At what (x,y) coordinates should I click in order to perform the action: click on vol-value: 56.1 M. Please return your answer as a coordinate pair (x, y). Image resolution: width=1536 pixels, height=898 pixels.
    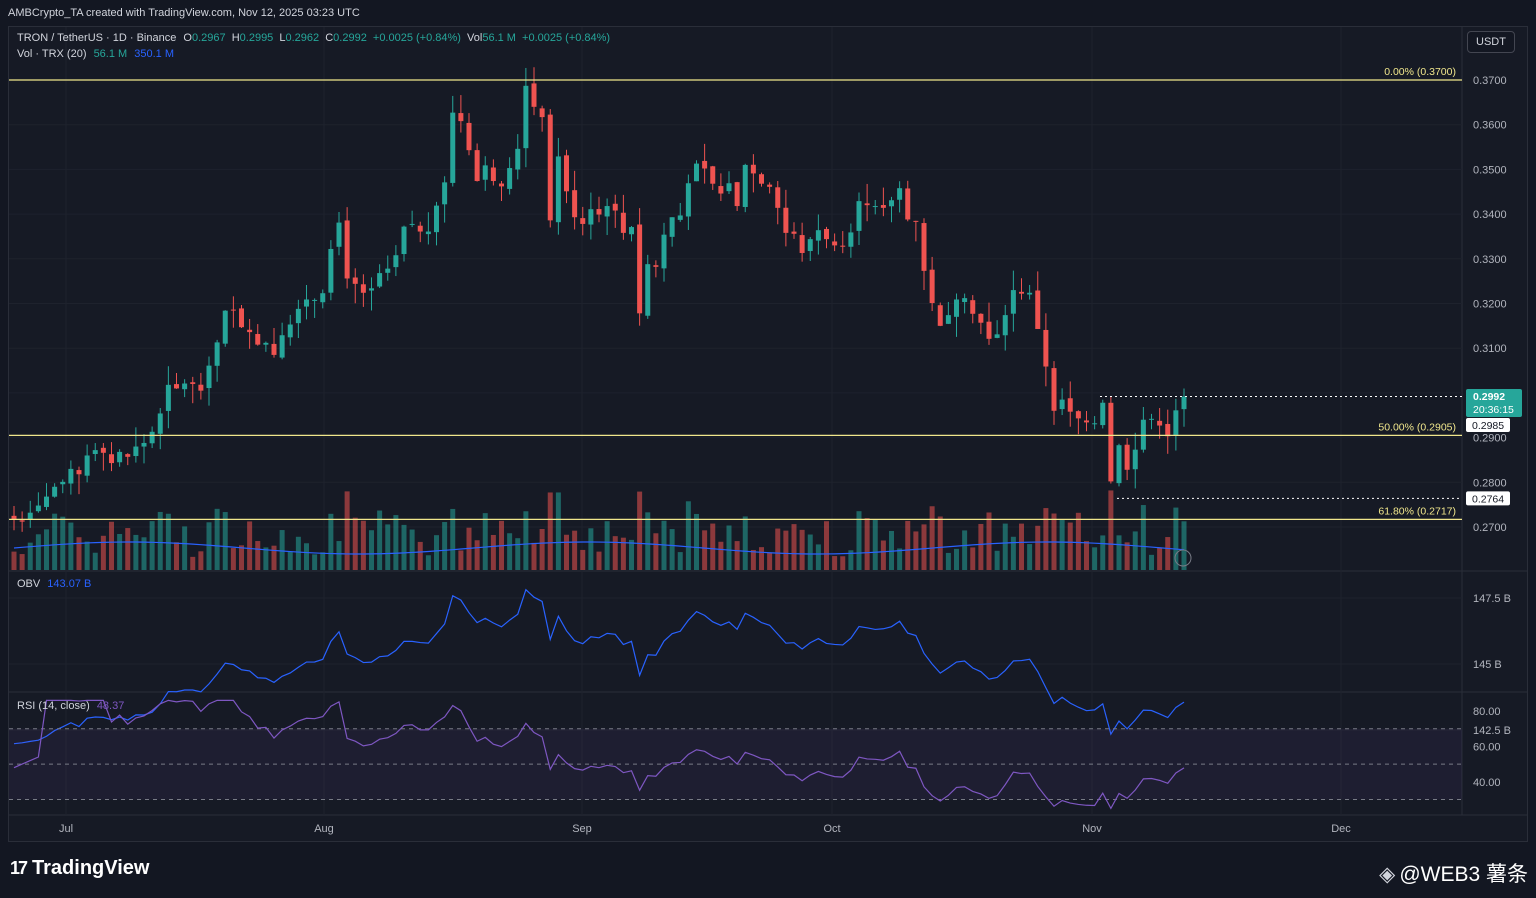
    Looking at the image, I should click on (499, 38).